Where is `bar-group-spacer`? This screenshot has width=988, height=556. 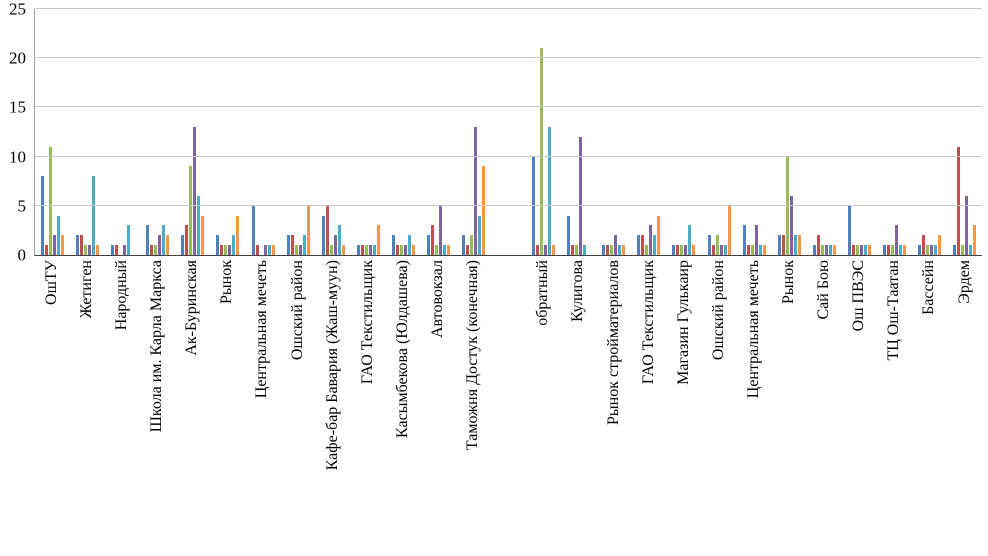 bar-group-spacer is located at coordinates (508, 132).